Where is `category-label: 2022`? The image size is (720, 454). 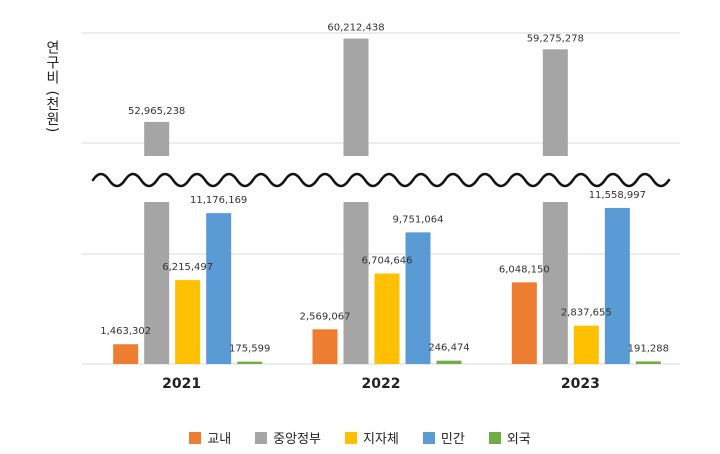 category-label: 2022 is located at coordinates (381, 384).